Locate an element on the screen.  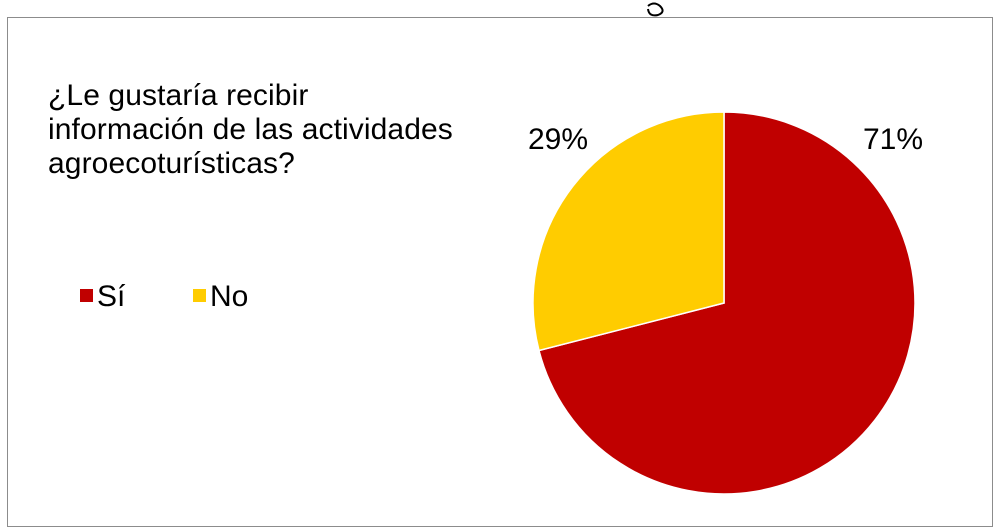
pie-slice-no is located at coordinates (628, 231).